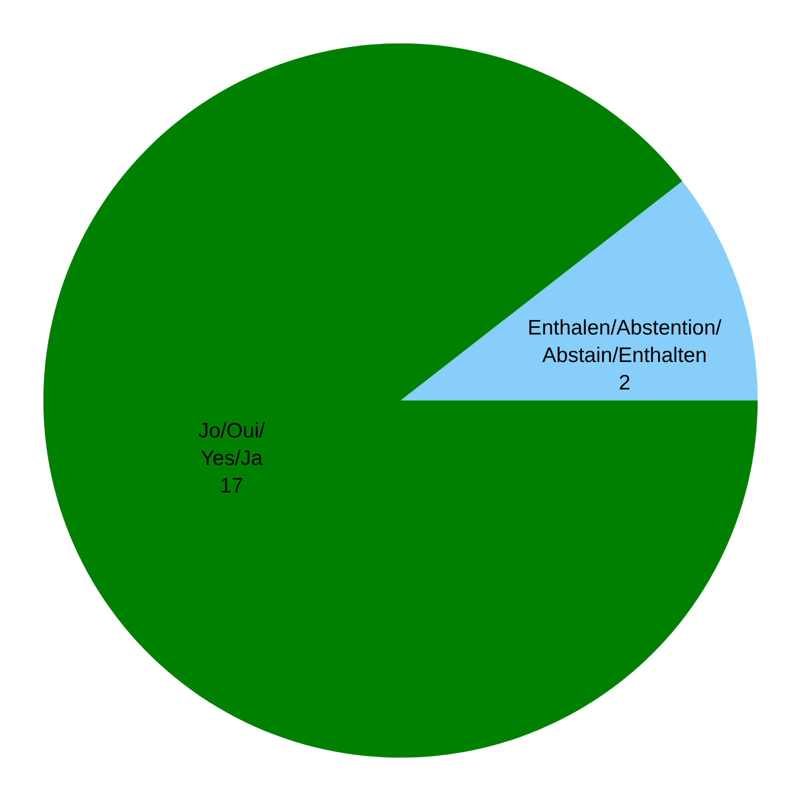 The width and height of the screenshot is (800, 800). What do you see at coordinates (232, 444) in the screenshot?
I see `slice-label: Jo/Oui/Yes/Ja` at bounding box center [232, 444].